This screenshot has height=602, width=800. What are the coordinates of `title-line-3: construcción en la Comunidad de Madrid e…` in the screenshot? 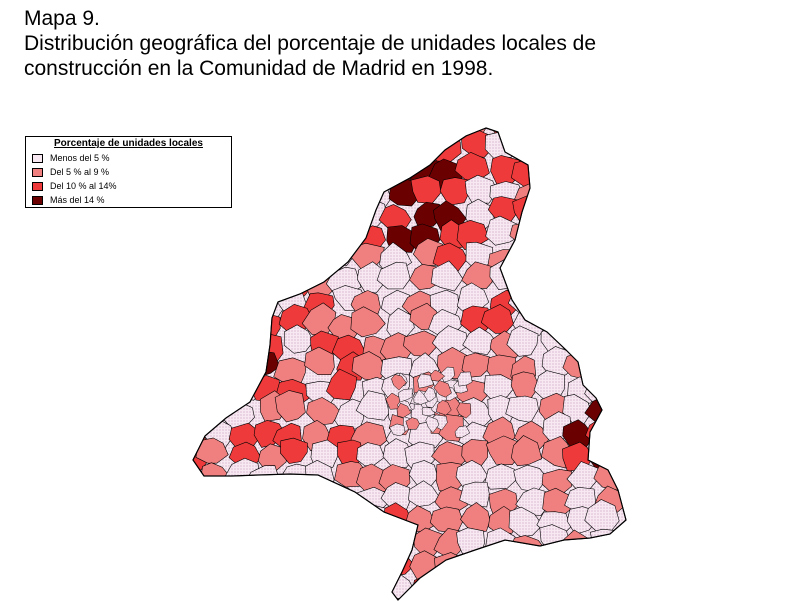 It's located at (259, 68).